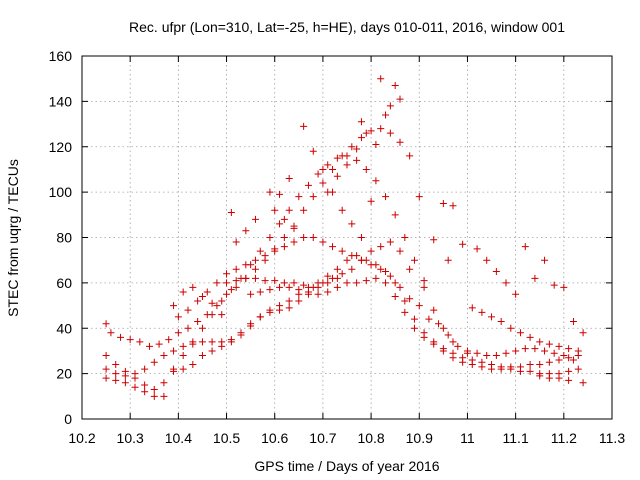  I want to click on x-tick-label: 10.8, so click(370, 438).